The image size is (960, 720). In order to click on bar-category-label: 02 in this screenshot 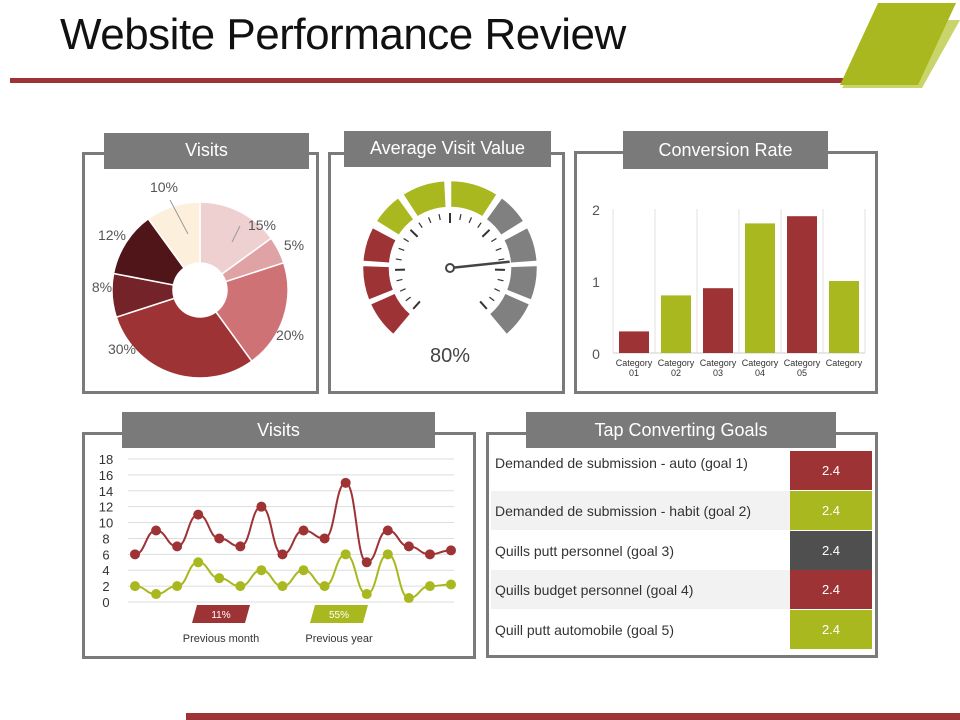, I will do `click(676, 373)`.